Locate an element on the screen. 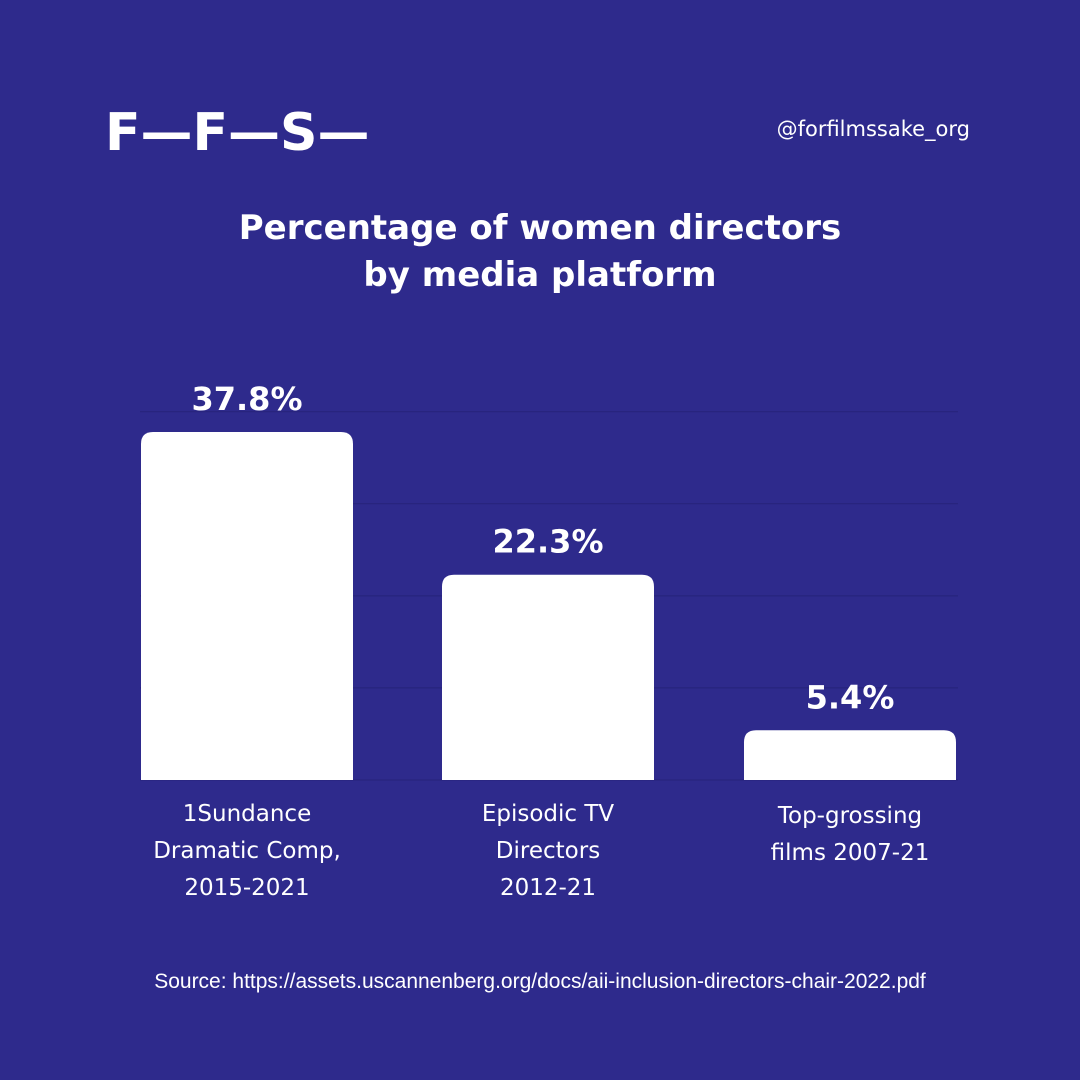 The width and height of the screenshot is (1080, 1080). brand-logo: F—F—S— is located at coordinates (237, 133).